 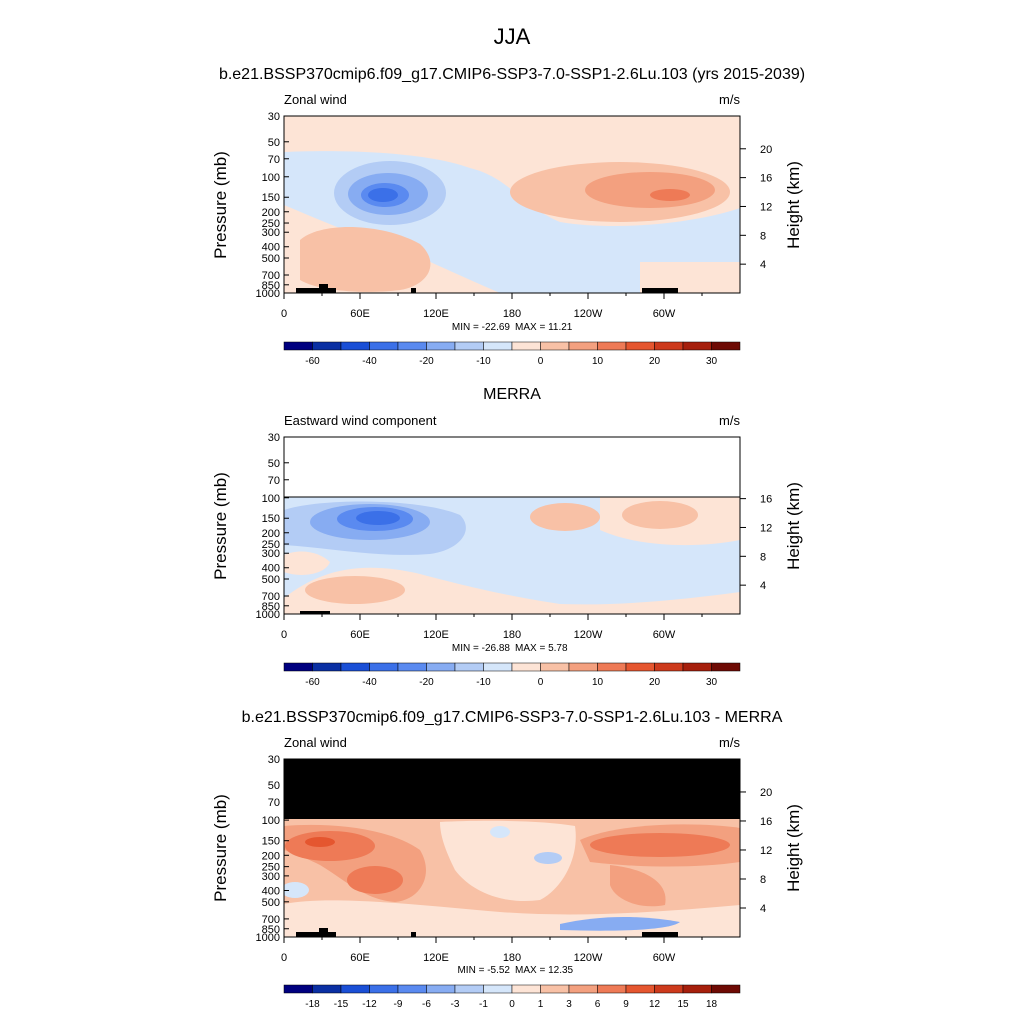 What do you see at coordinates (512, 204) in the screenshot?
I see `contour-field` at bounding box center [512, 204].